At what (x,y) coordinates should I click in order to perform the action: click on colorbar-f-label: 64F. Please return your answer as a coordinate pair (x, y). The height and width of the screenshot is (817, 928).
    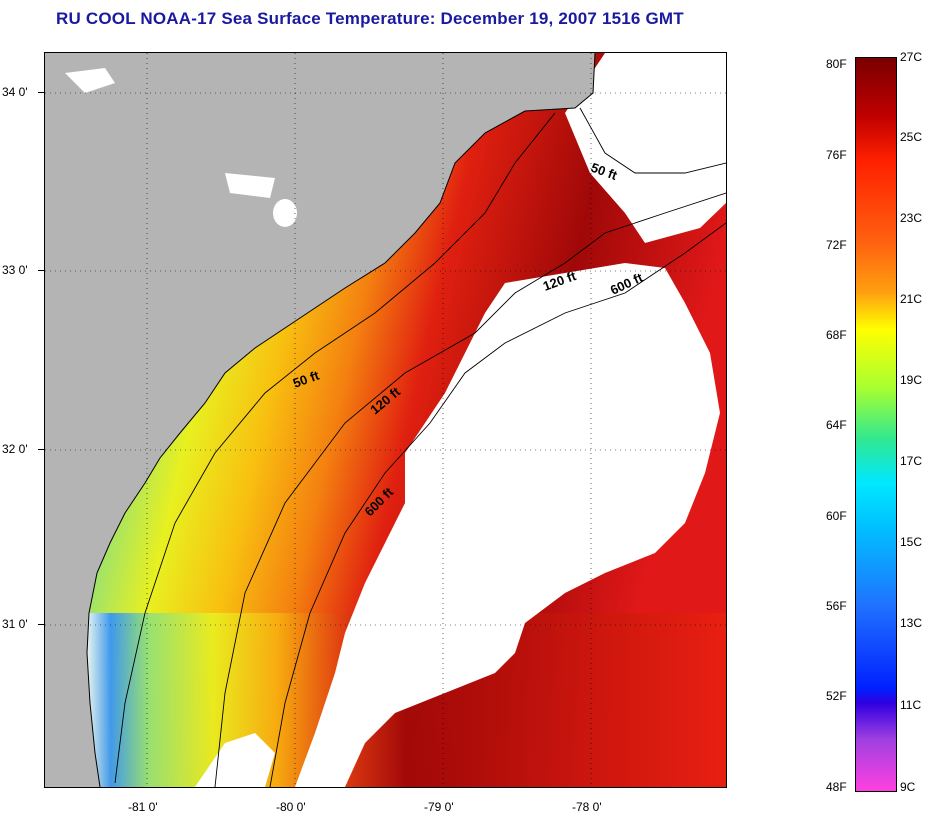
    Looking at the image, I should click on (836, 425).